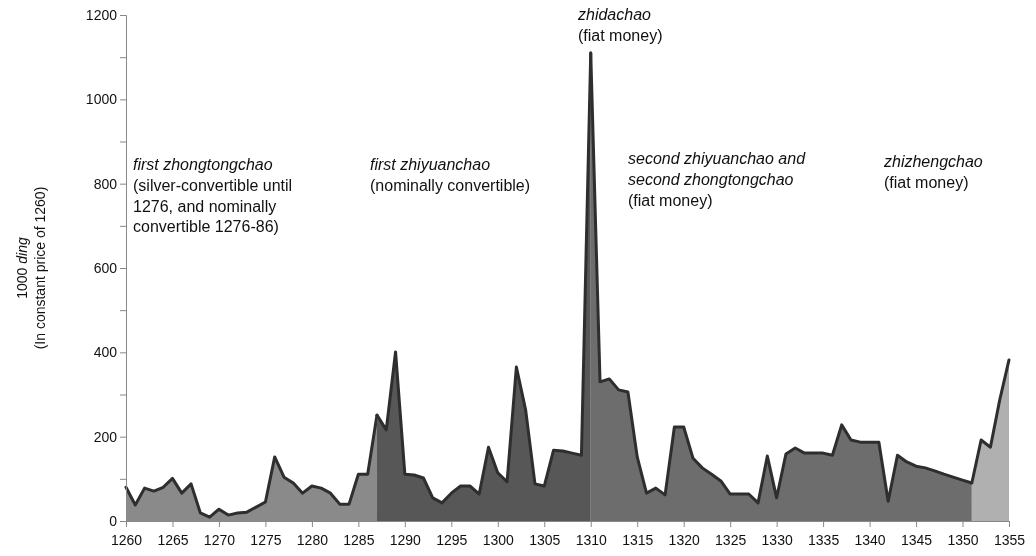  What do you see at coordinates (684, 540) in the screenshot?
I see `x-tick-label: 1320` at bounding box center [684, 540].